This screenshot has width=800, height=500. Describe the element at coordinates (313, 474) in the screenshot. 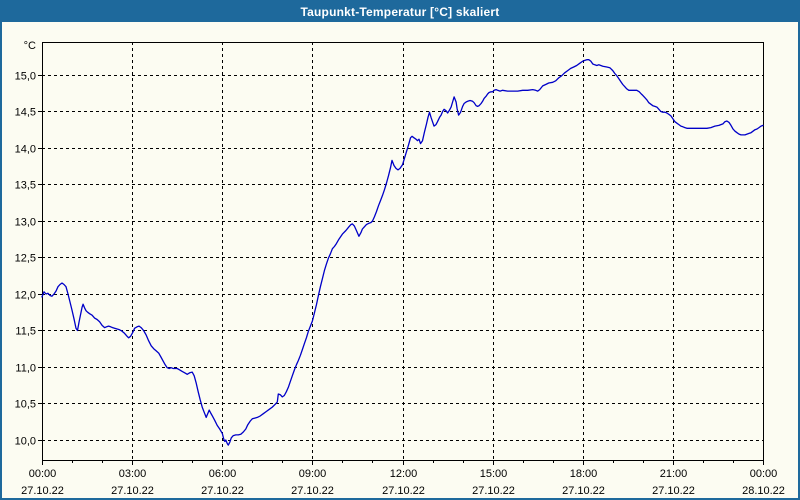

I see `x-tick-time-label: 09:00` at that location.